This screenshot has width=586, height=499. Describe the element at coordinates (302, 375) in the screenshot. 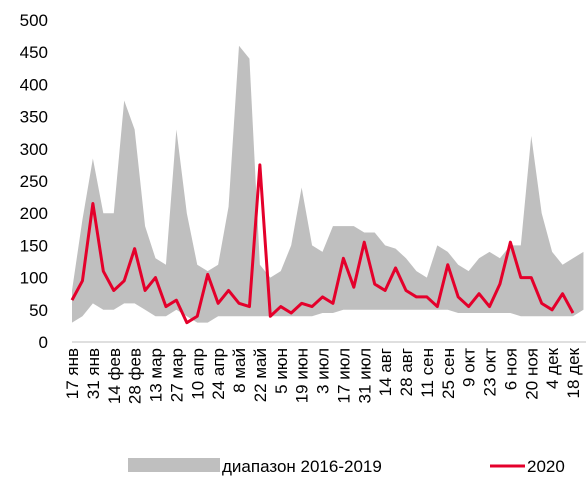

I see `x-tick-label: 19 июн` at that location.